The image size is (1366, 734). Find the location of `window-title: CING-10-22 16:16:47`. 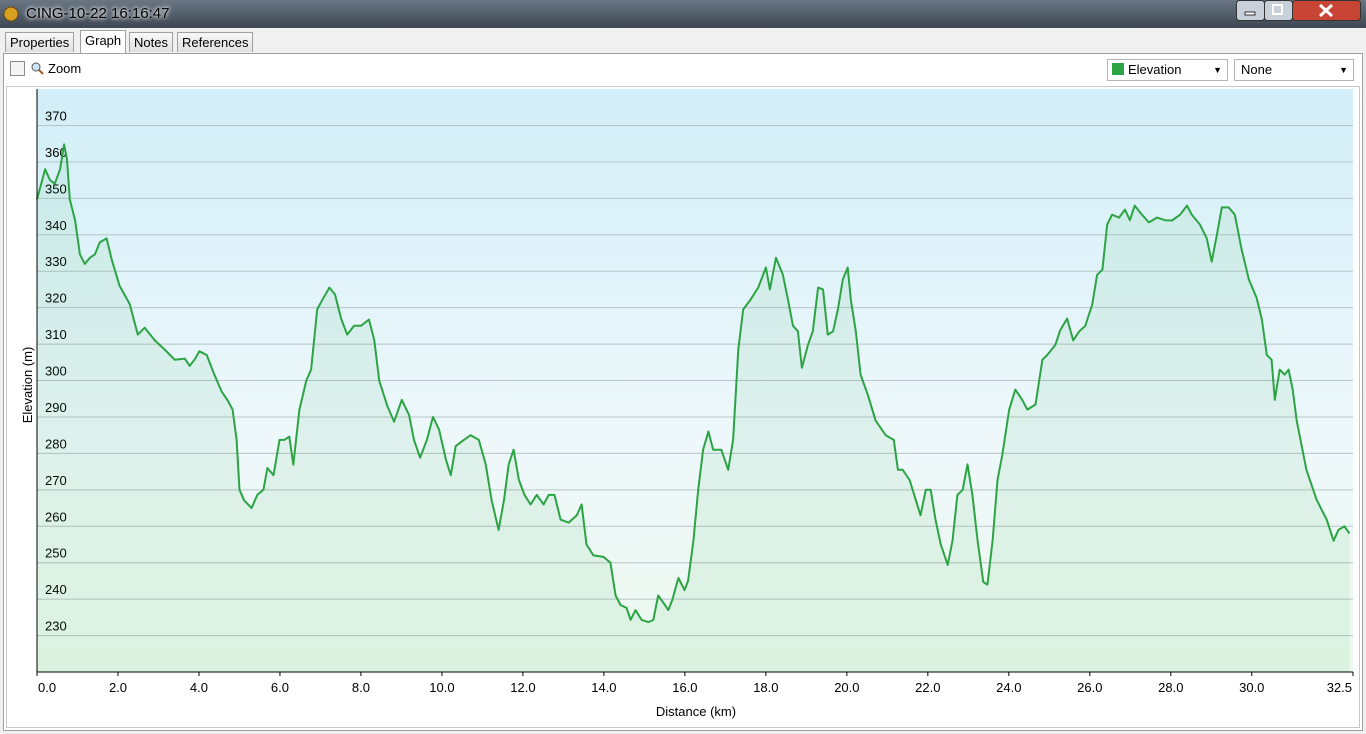

window-title: CING-10-22 16:16:47 is located at coordinates (98, 13).